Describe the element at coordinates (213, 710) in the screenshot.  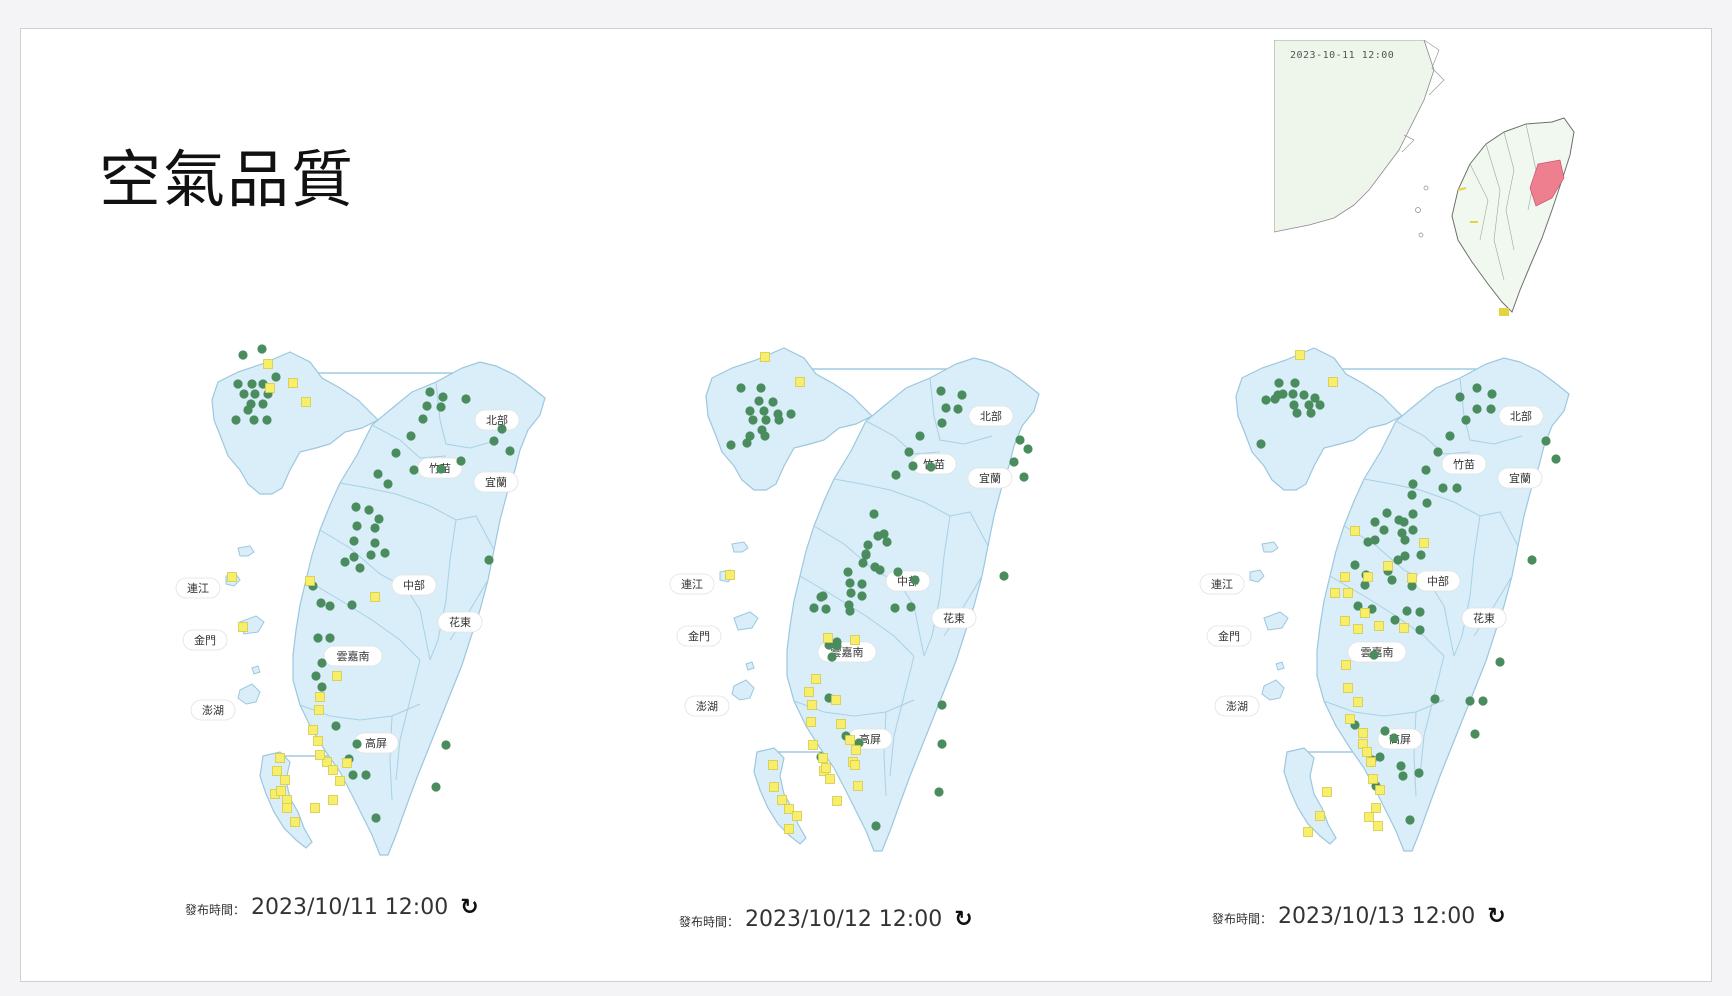
I see `region-label-9: 澎湖` at that location.